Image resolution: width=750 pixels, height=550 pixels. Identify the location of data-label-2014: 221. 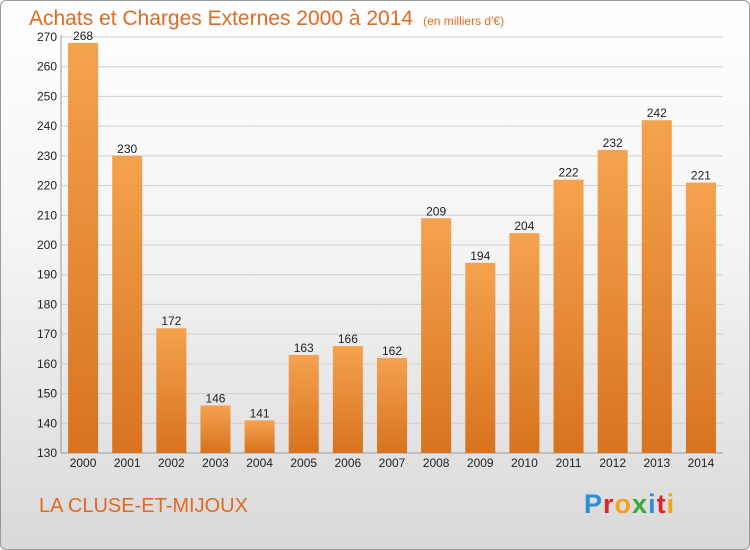
(701, 176).